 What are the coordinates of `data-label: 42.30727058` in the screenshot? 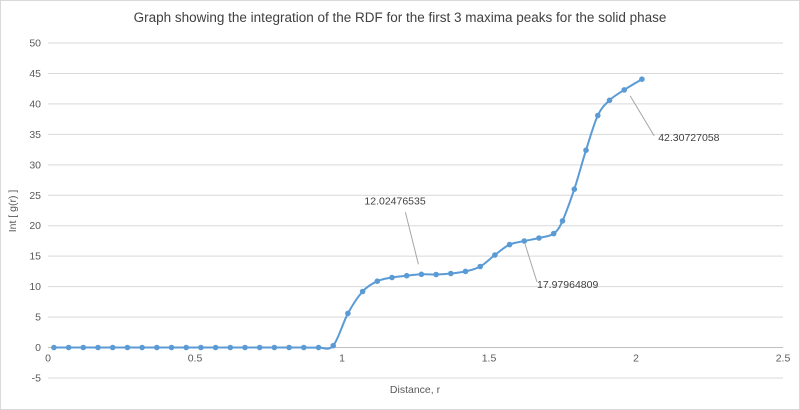 It's located at (688, 138).